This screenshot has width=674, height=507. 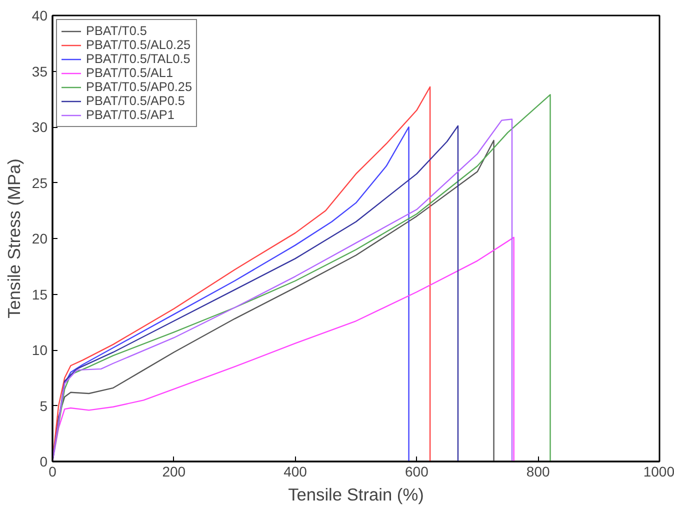 I want to click on legend-label: PBAT/T0.5/AP1, so click(x=130, y=115).